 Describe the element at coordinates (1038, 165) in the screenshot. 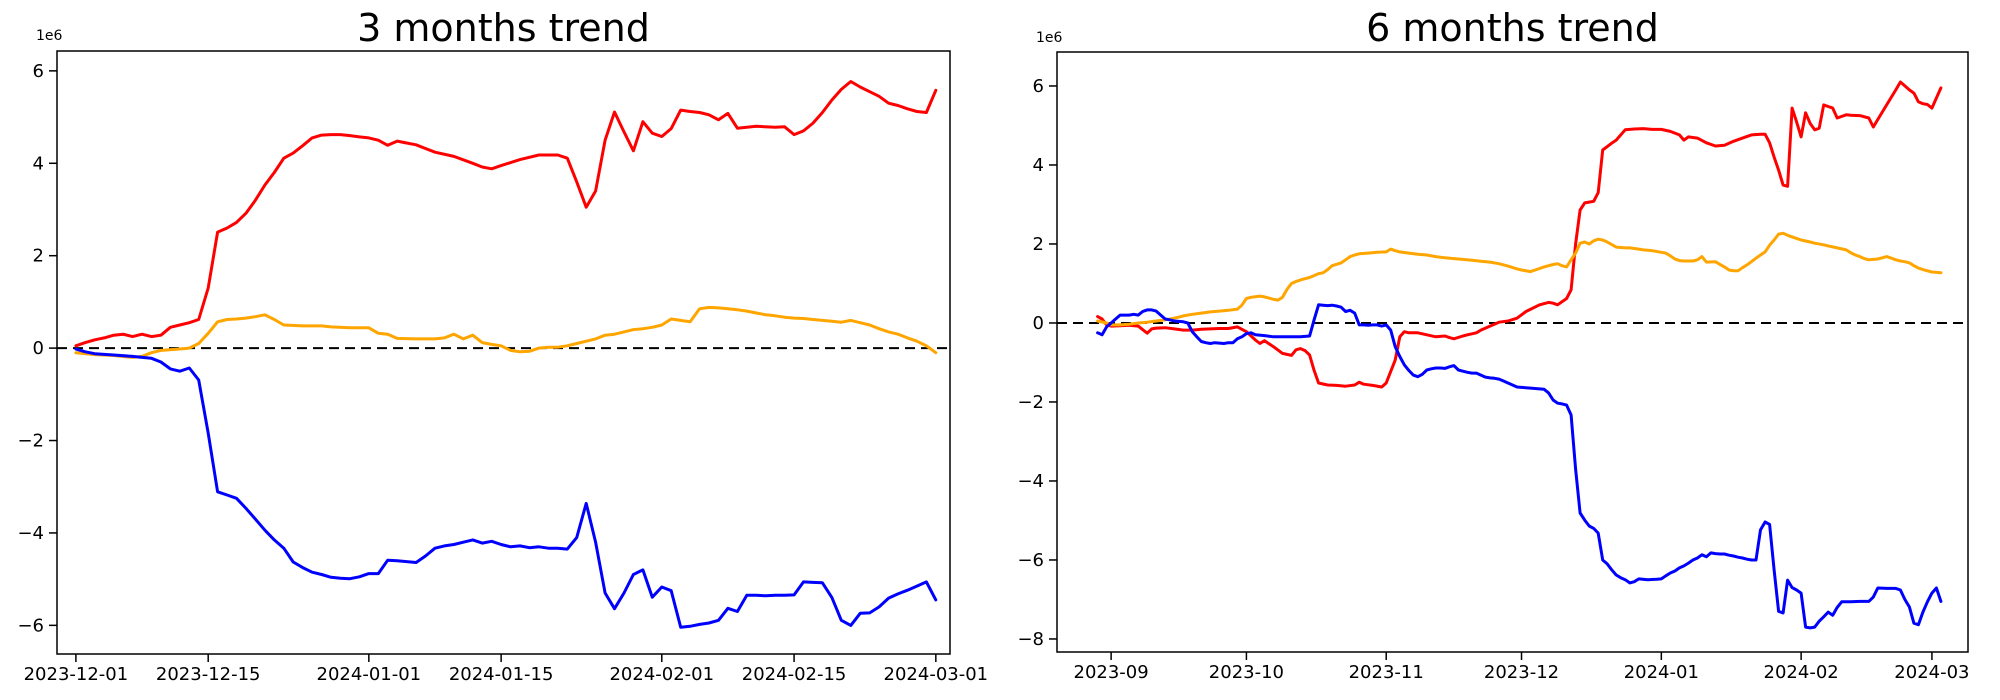

I see `y-tick-label-6m: 4` at that location.